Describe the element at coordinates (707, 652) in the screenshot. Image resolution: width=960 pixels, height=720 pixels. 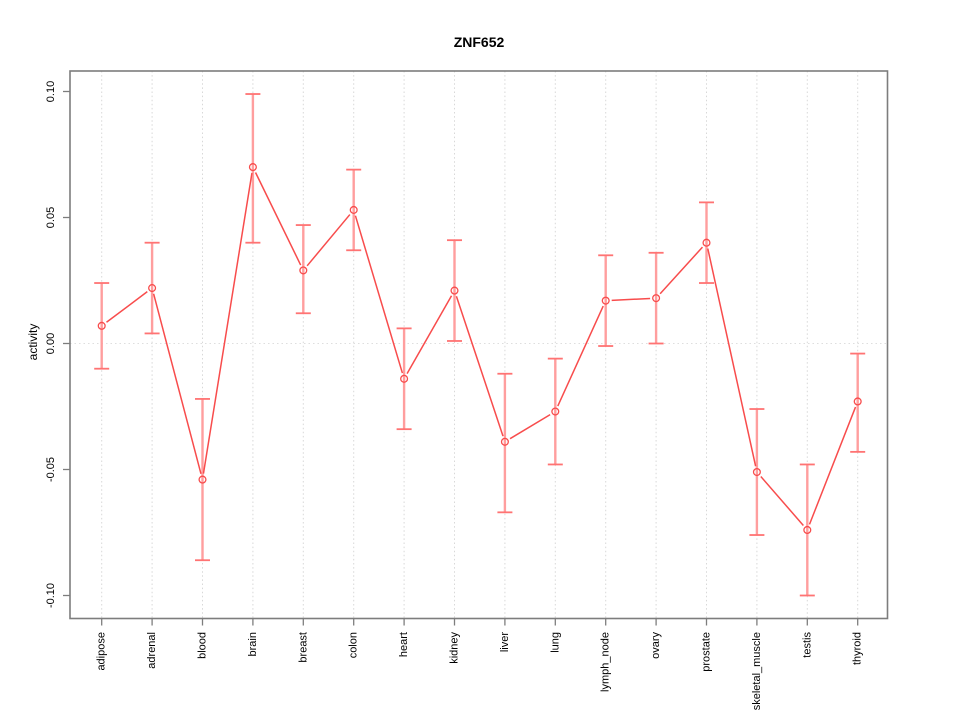
I see `x-tick-label: prostate` at that location.